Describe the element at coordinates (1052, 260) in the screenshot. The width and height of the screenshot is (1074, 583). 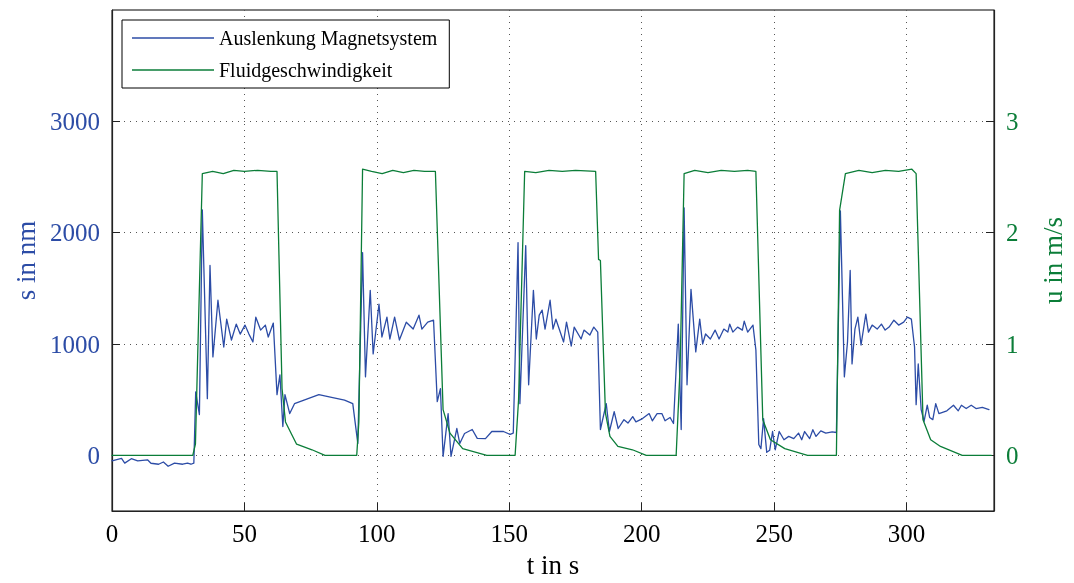
I see `y2-axis-title: u in m/s` at that location.